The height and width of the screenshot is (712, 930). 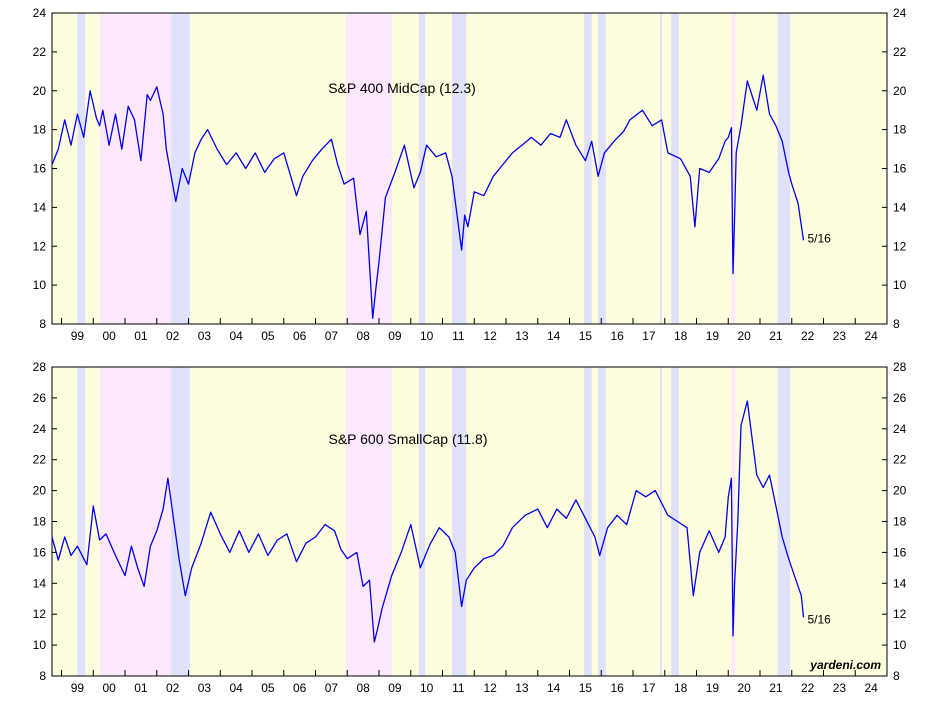 What do you see at coordinates (458, 688) in the screenshot?
I see `x-tick-label: 11` at bounding box center [458, 688].